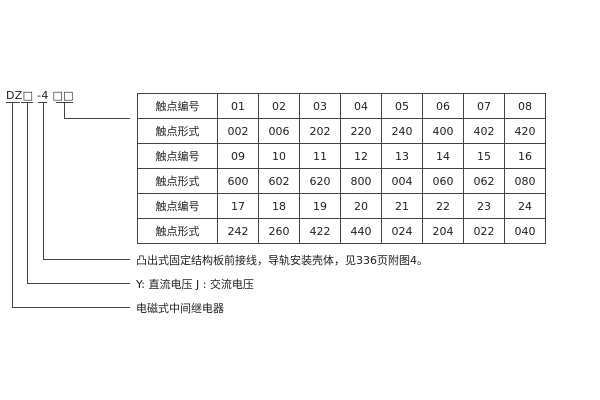  What do you see at coordinates (320, 206) in the screenshot?
I see `table-cell: 19` at bounding box center [320, 206].